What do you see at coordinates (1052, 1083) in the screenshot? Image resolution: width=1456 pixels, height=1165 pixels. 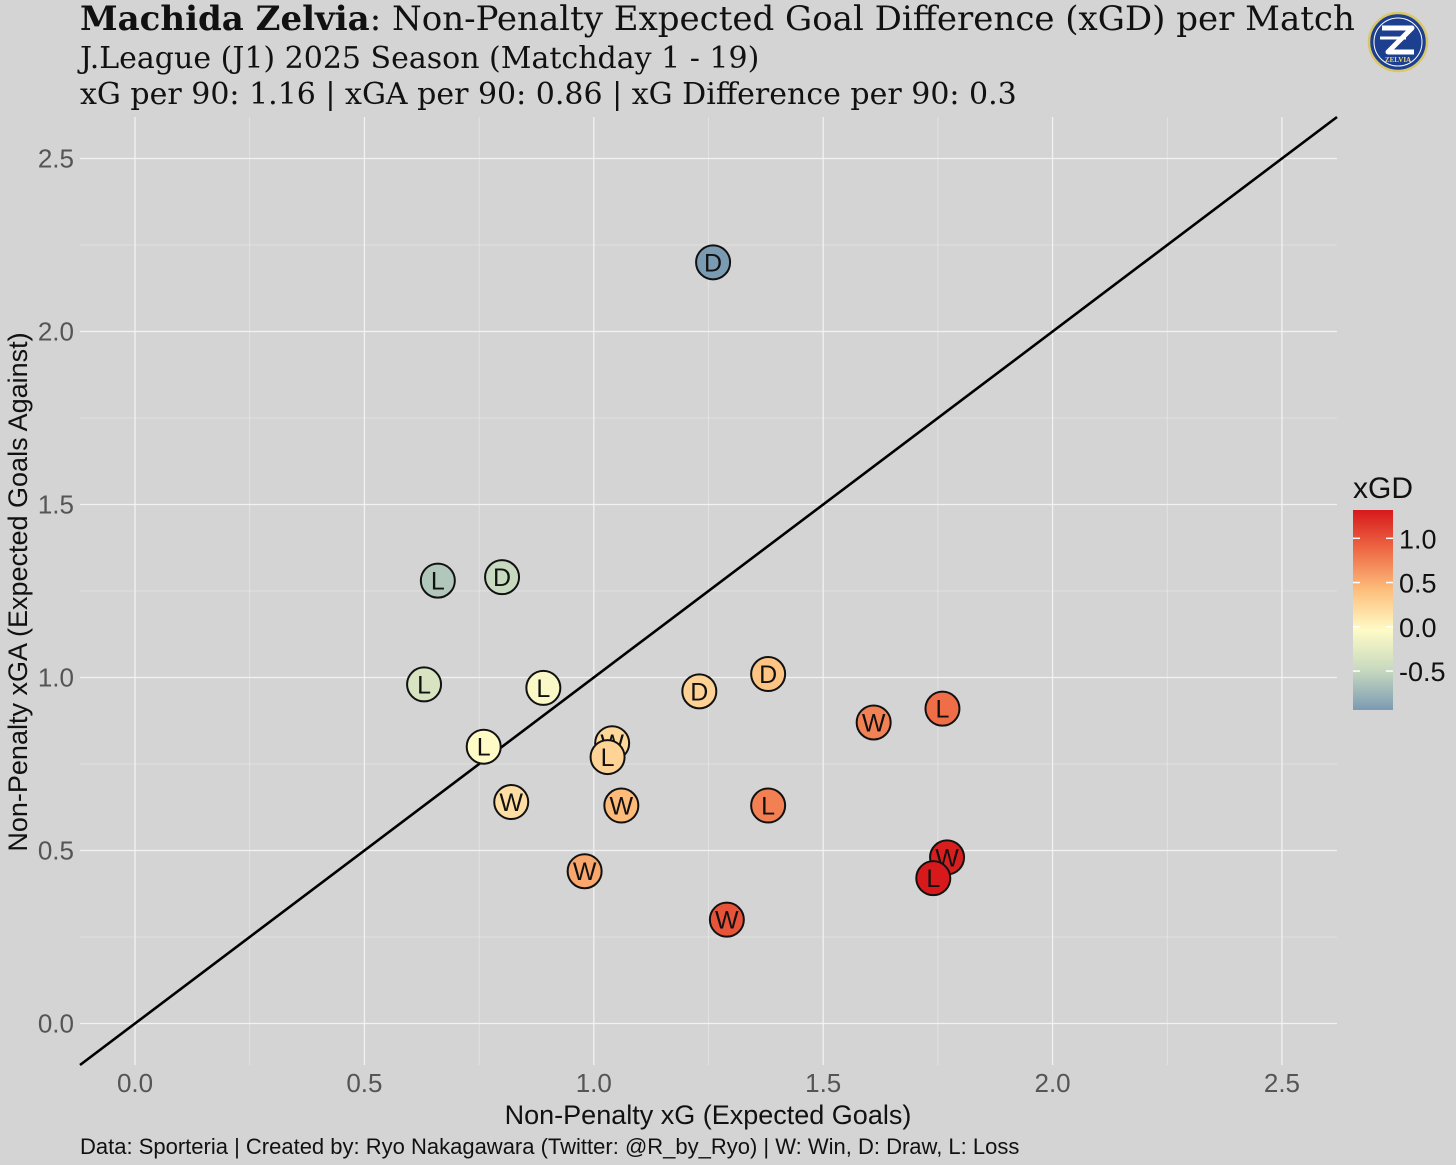 I see `x-tick-label: 2.0` at bounding box center [1052, 1083].